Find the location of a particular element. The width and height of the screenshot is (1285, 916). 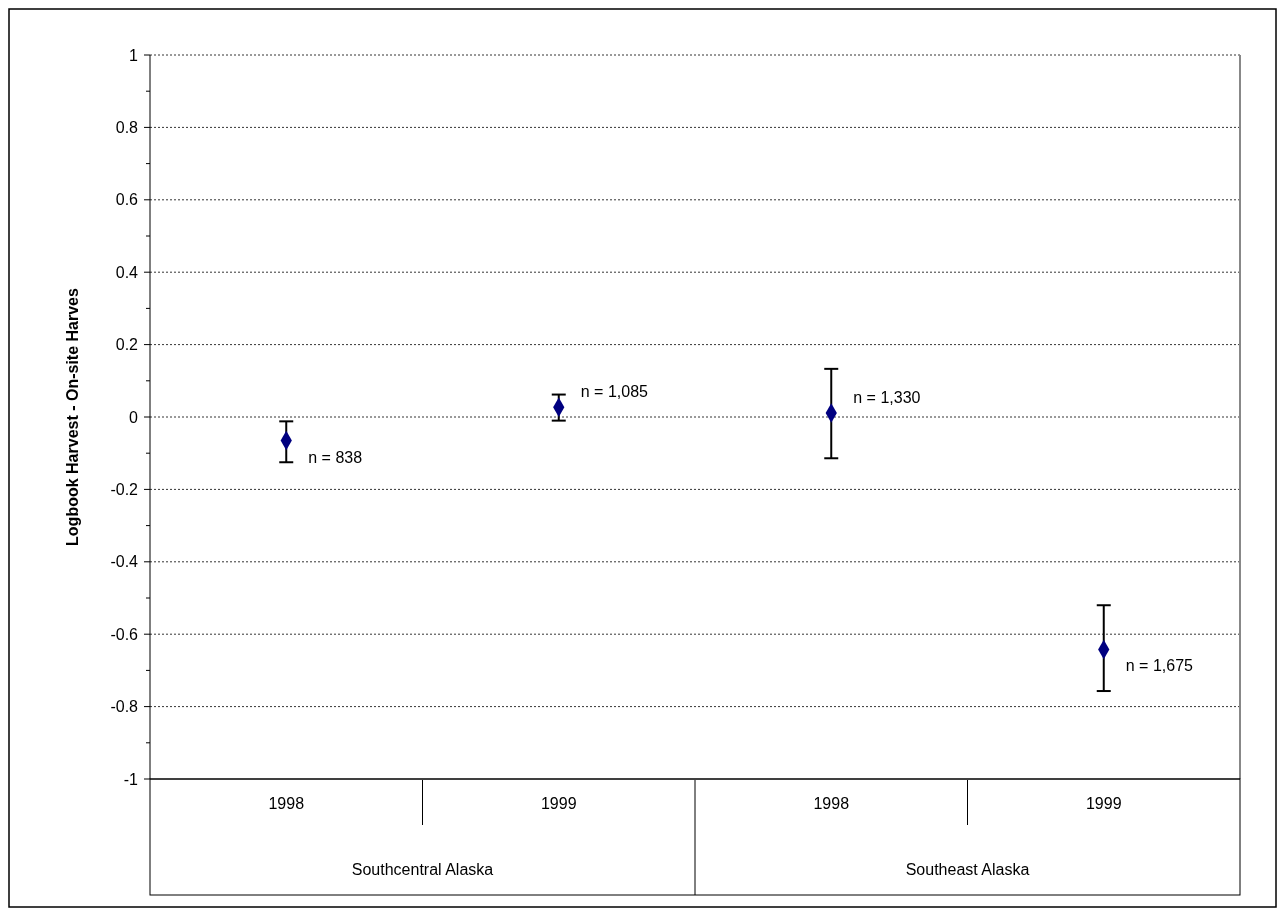

annotation: n = 838 is located at coordinates (335, 457).